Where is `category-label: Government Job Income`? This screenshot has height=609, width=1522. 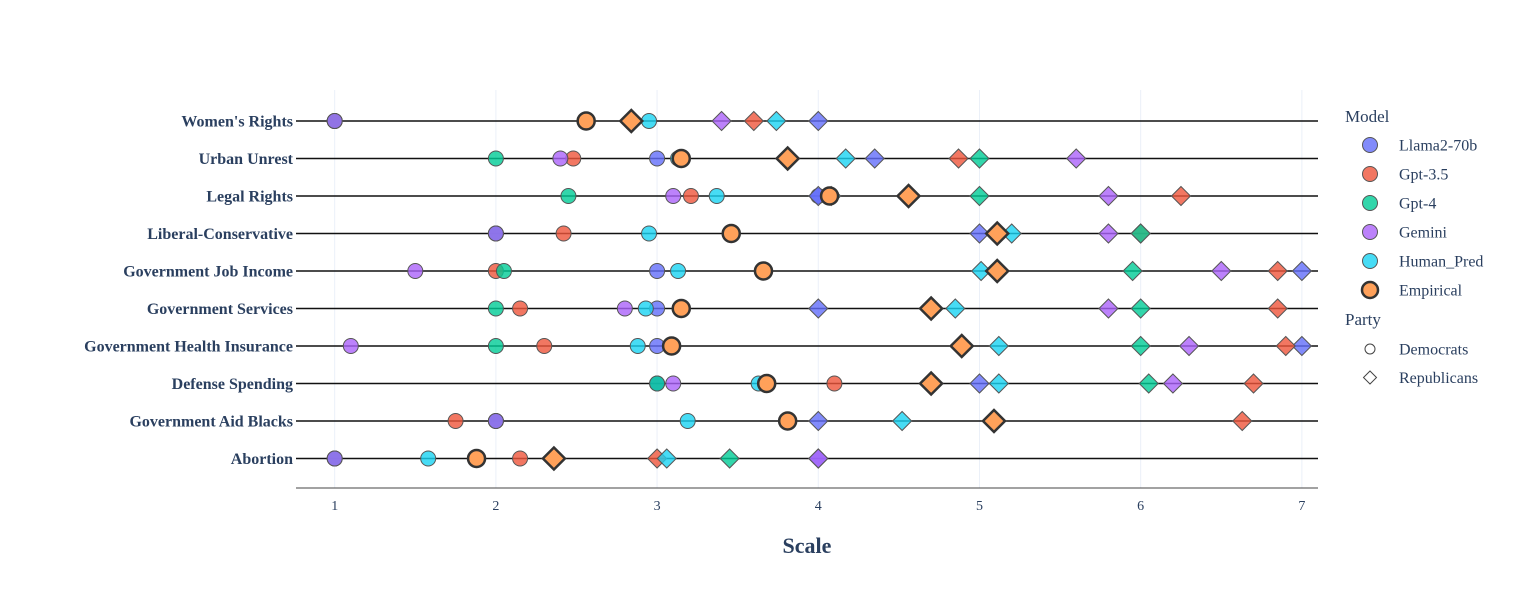
category-label: Government Job Income is located at coordinates (208, 272).